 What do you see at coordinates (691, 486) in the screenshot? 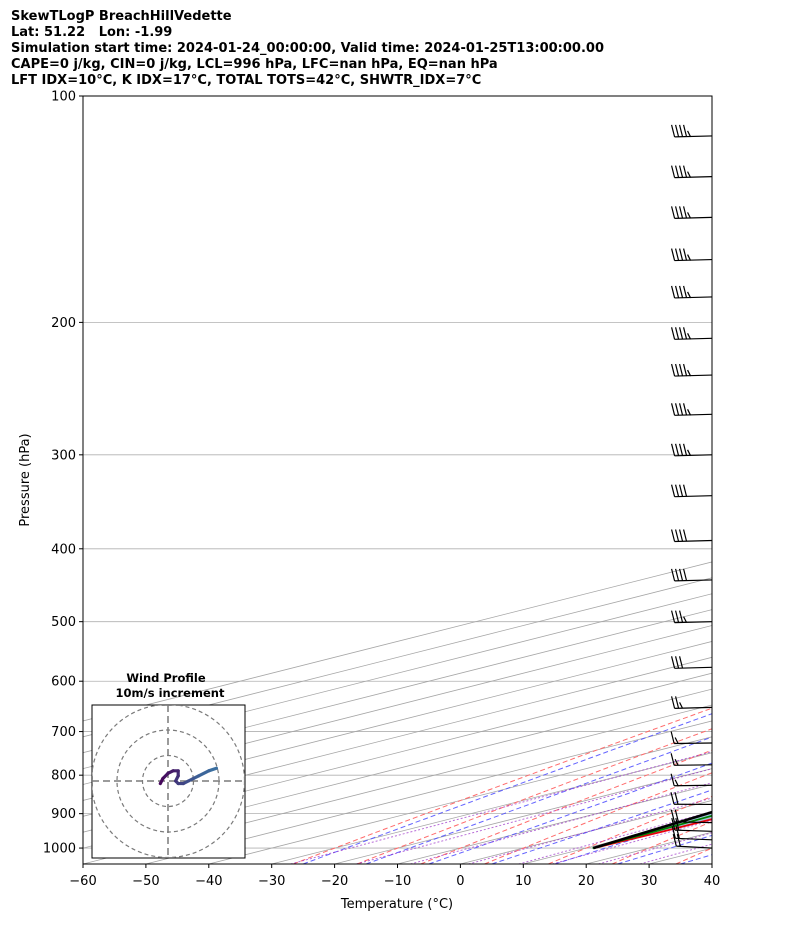
I see `wind-barbs-layer` at bounding box center [691, 486].